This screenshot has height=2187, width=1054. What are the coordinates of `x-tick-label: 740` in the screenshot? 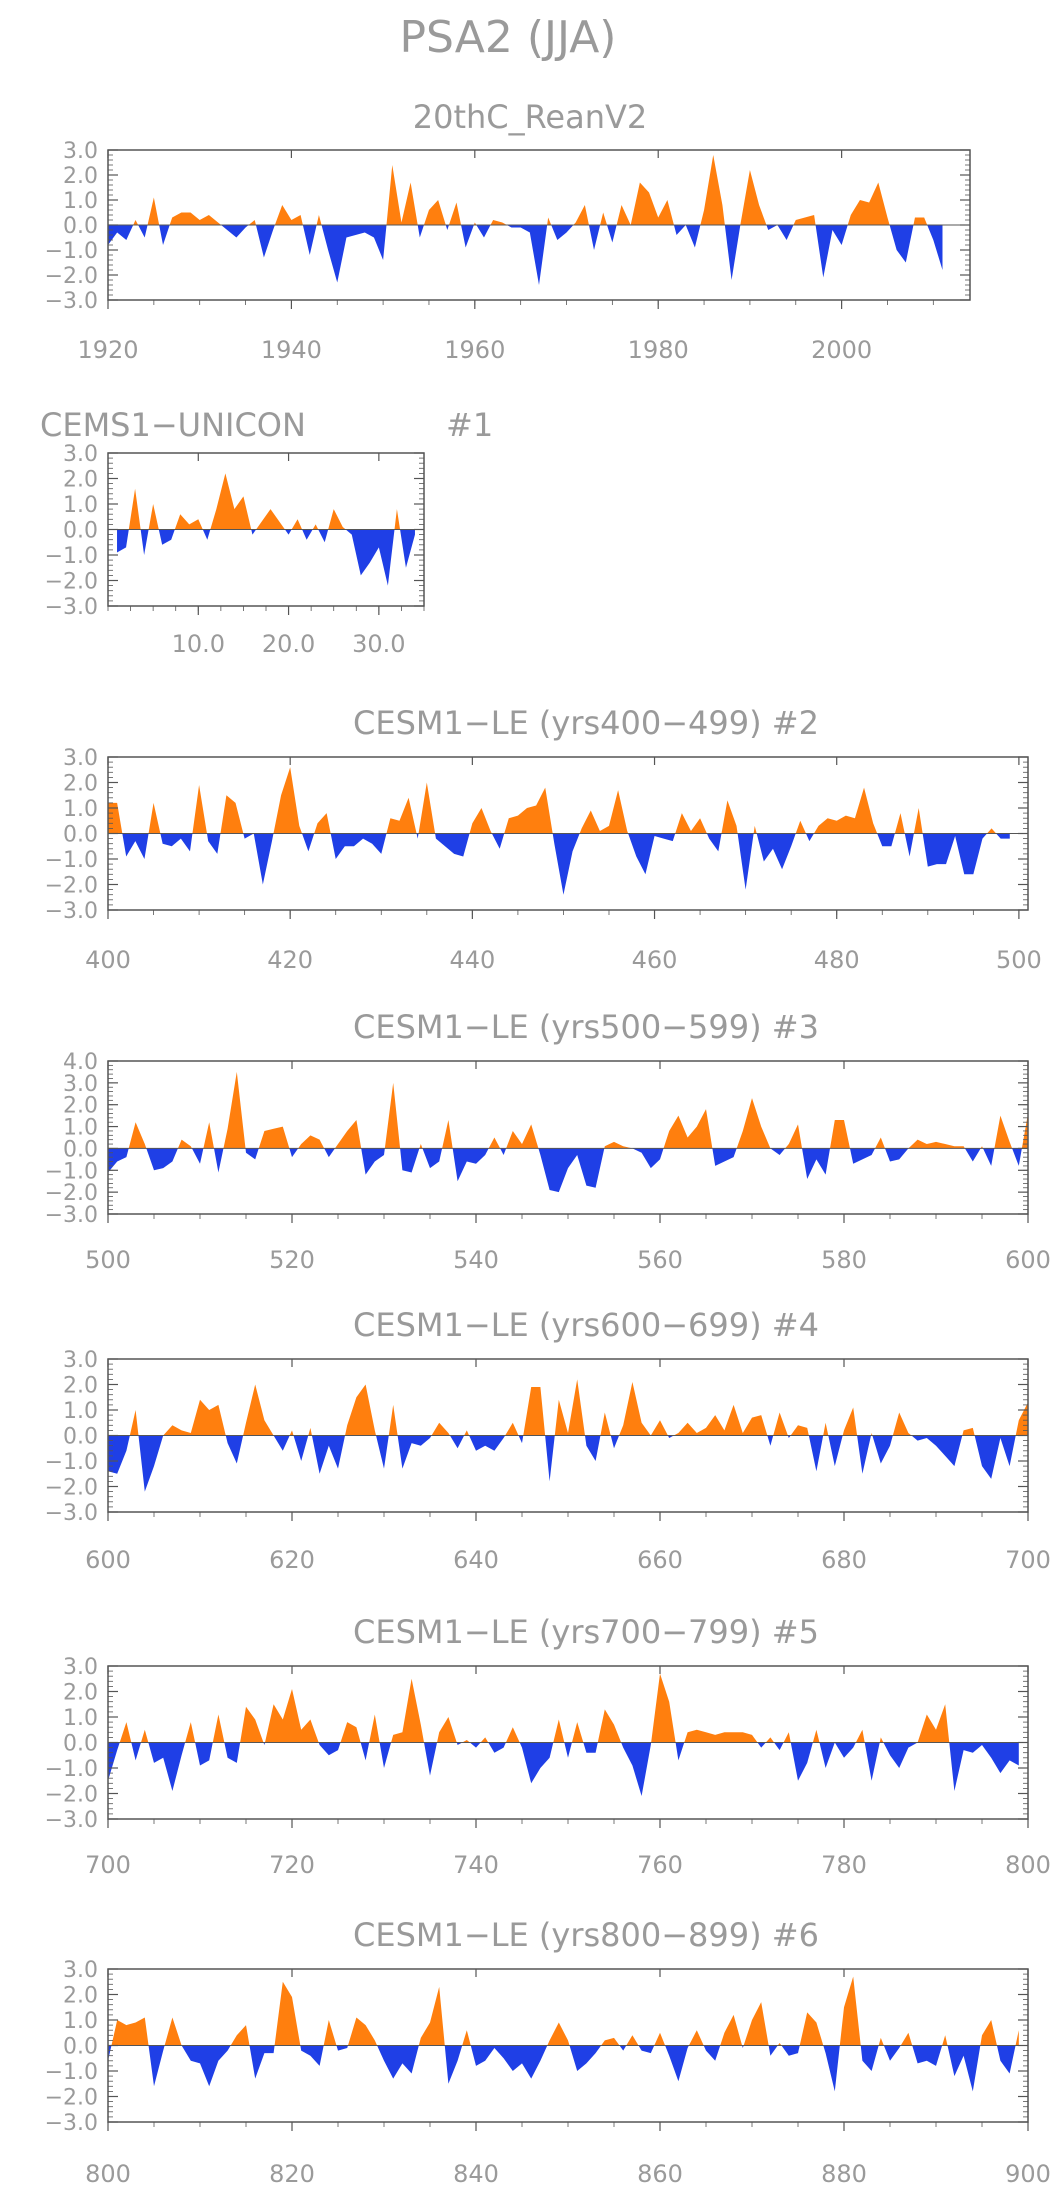 It's located at (476, 1865).